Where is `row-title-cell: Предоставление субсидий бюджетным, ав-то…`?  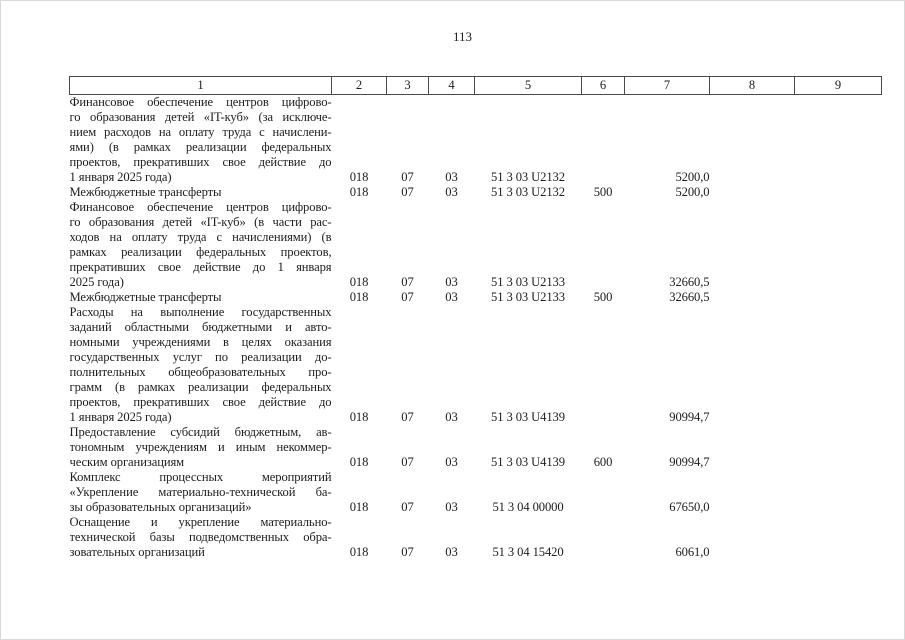
row-title-cell: Предоставление субсидий бюджетным, ав-то… is located at coordinates (201, 447).